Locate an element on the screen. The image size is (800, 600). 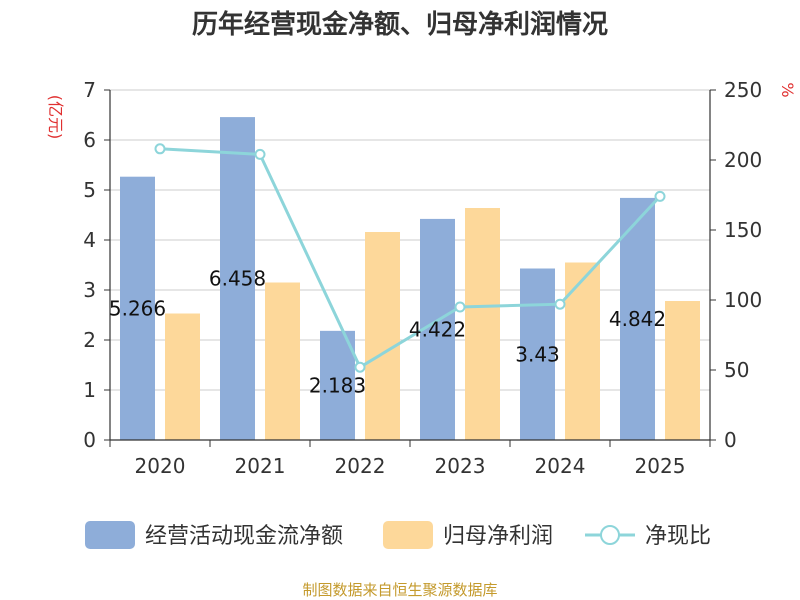
bar-data-label: 5.266 is located at coordinates (137, 308).